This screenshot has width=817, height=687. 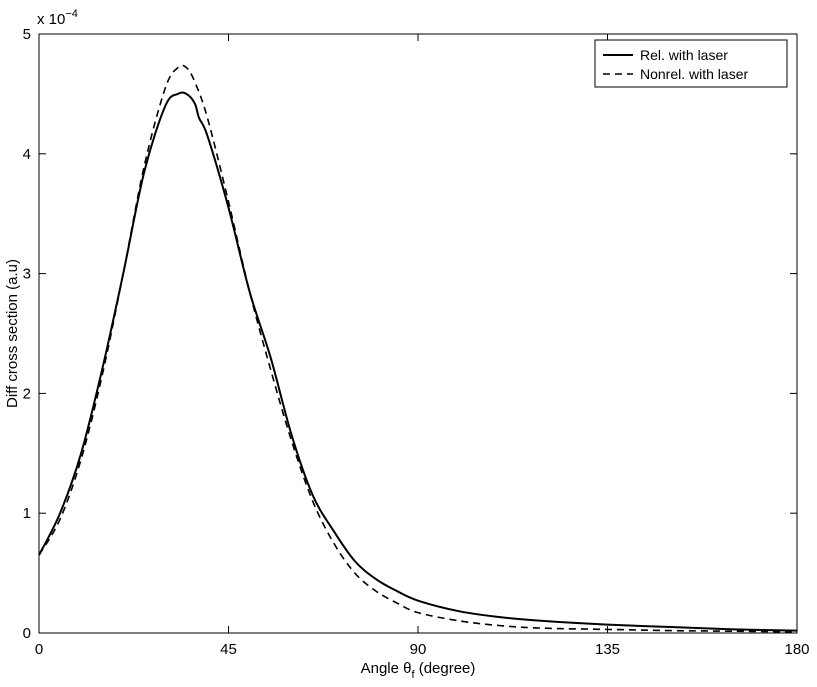 What do you see at coordinates (27, 34) in the screenshot?
I see `y-tick-label: 5` at bounding box center [27, 34].